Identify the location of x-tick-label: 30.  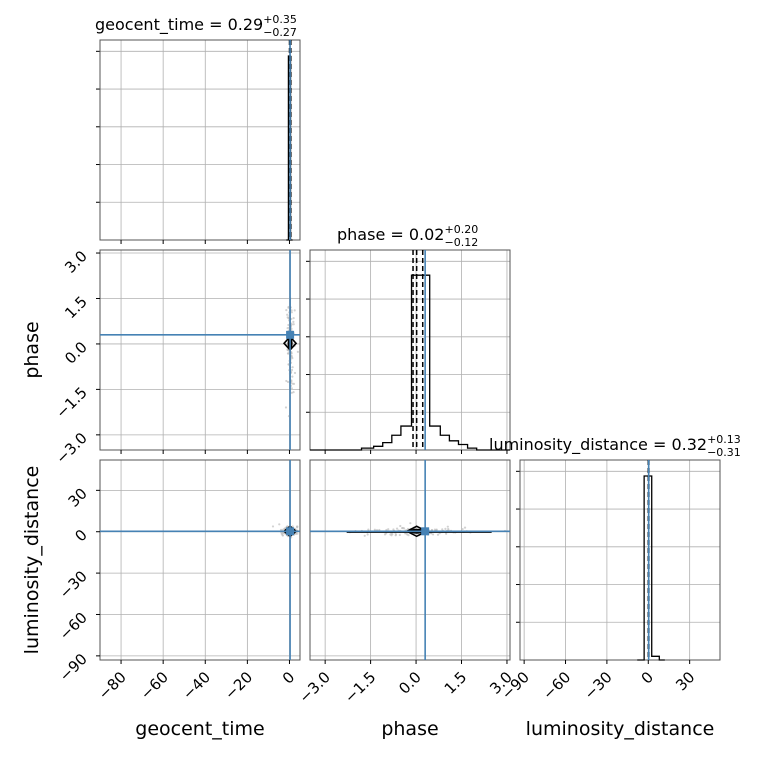
(685, 681).